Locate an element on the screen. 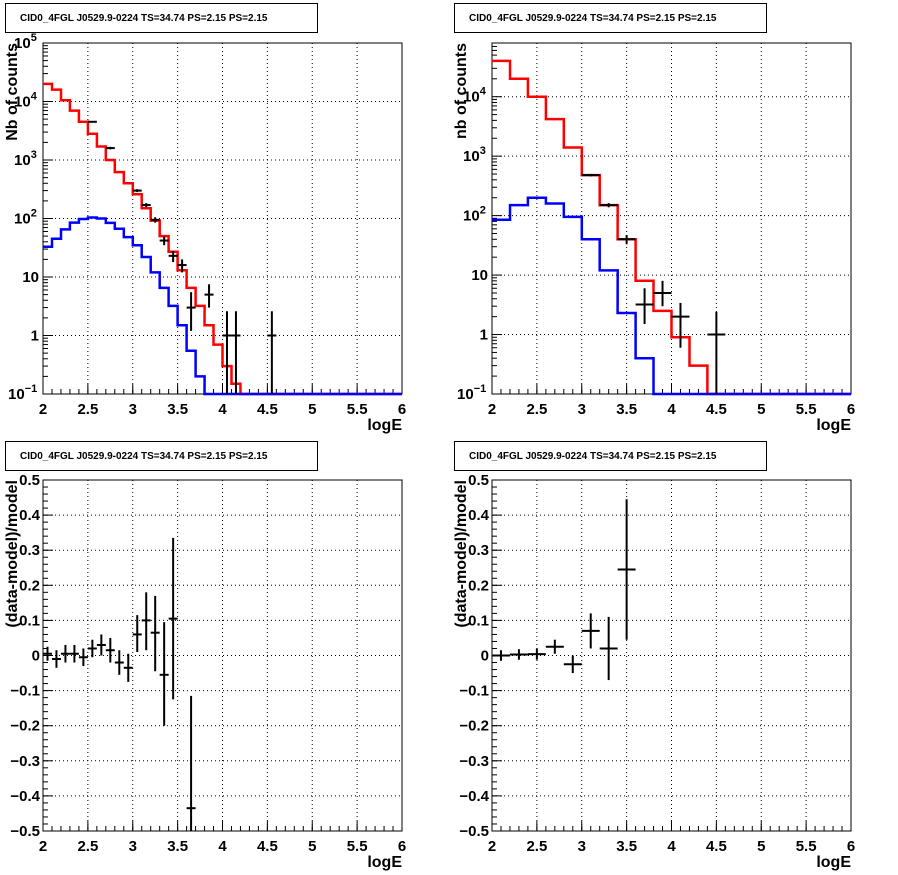 The height and width of the screenshot is (875, 898). y-tick-label: 0.2 is located at coordinates (29, 585).